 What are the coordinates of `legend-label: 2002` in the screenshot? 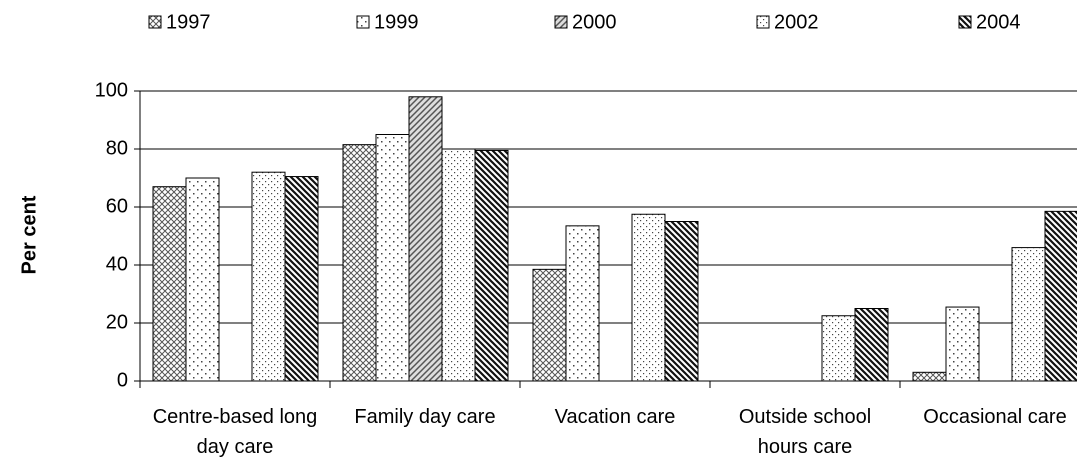 It's located at (796, 22).